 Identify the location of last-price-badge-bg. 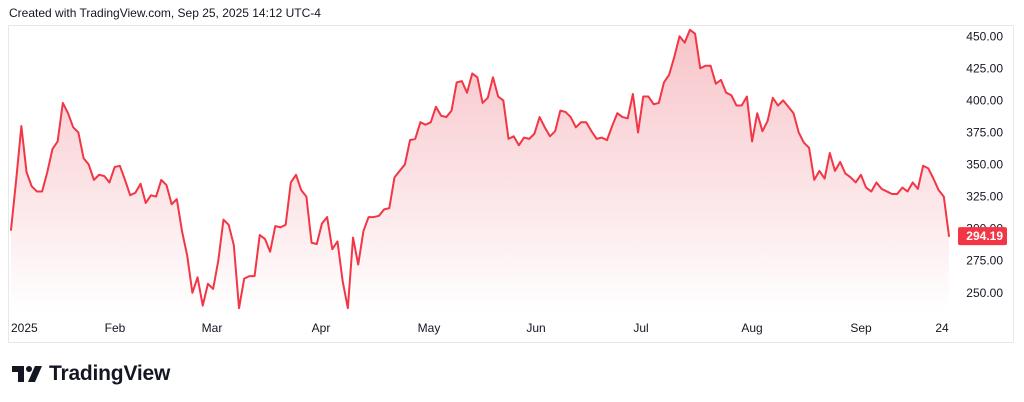
(982, 236).